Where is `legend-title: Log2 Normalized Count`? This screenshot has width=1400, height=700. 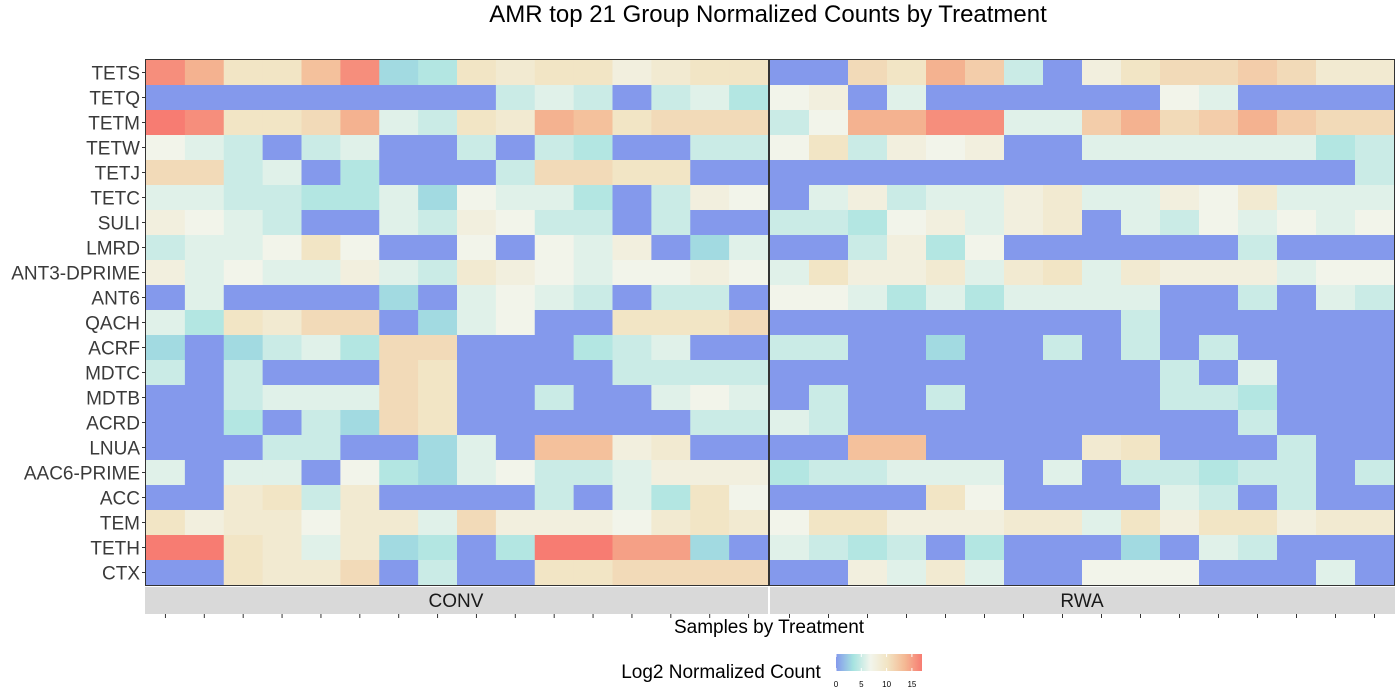 legend-title: Log2 Normalized Count is located at coordinates (721, 672).